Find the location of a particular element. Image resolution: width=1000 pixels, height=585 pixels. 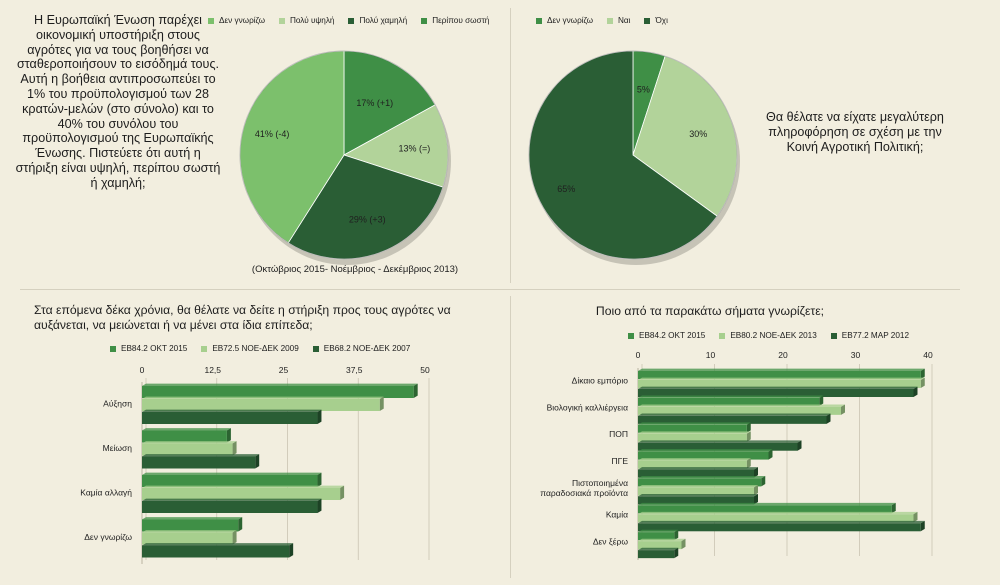

bar-αύξηση-1 is located at coordinates (261, 405).